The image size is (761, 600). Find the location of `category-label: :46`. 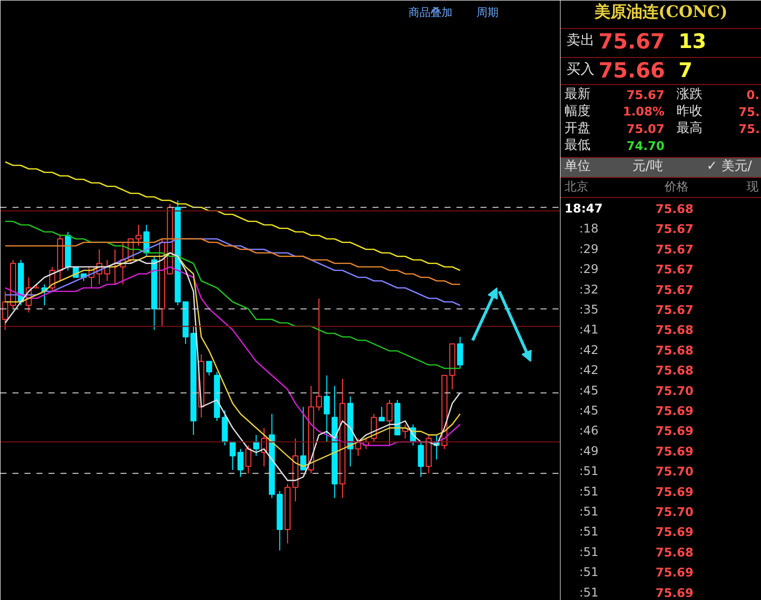

category-label: :46 is located at coordinates (588, 431).